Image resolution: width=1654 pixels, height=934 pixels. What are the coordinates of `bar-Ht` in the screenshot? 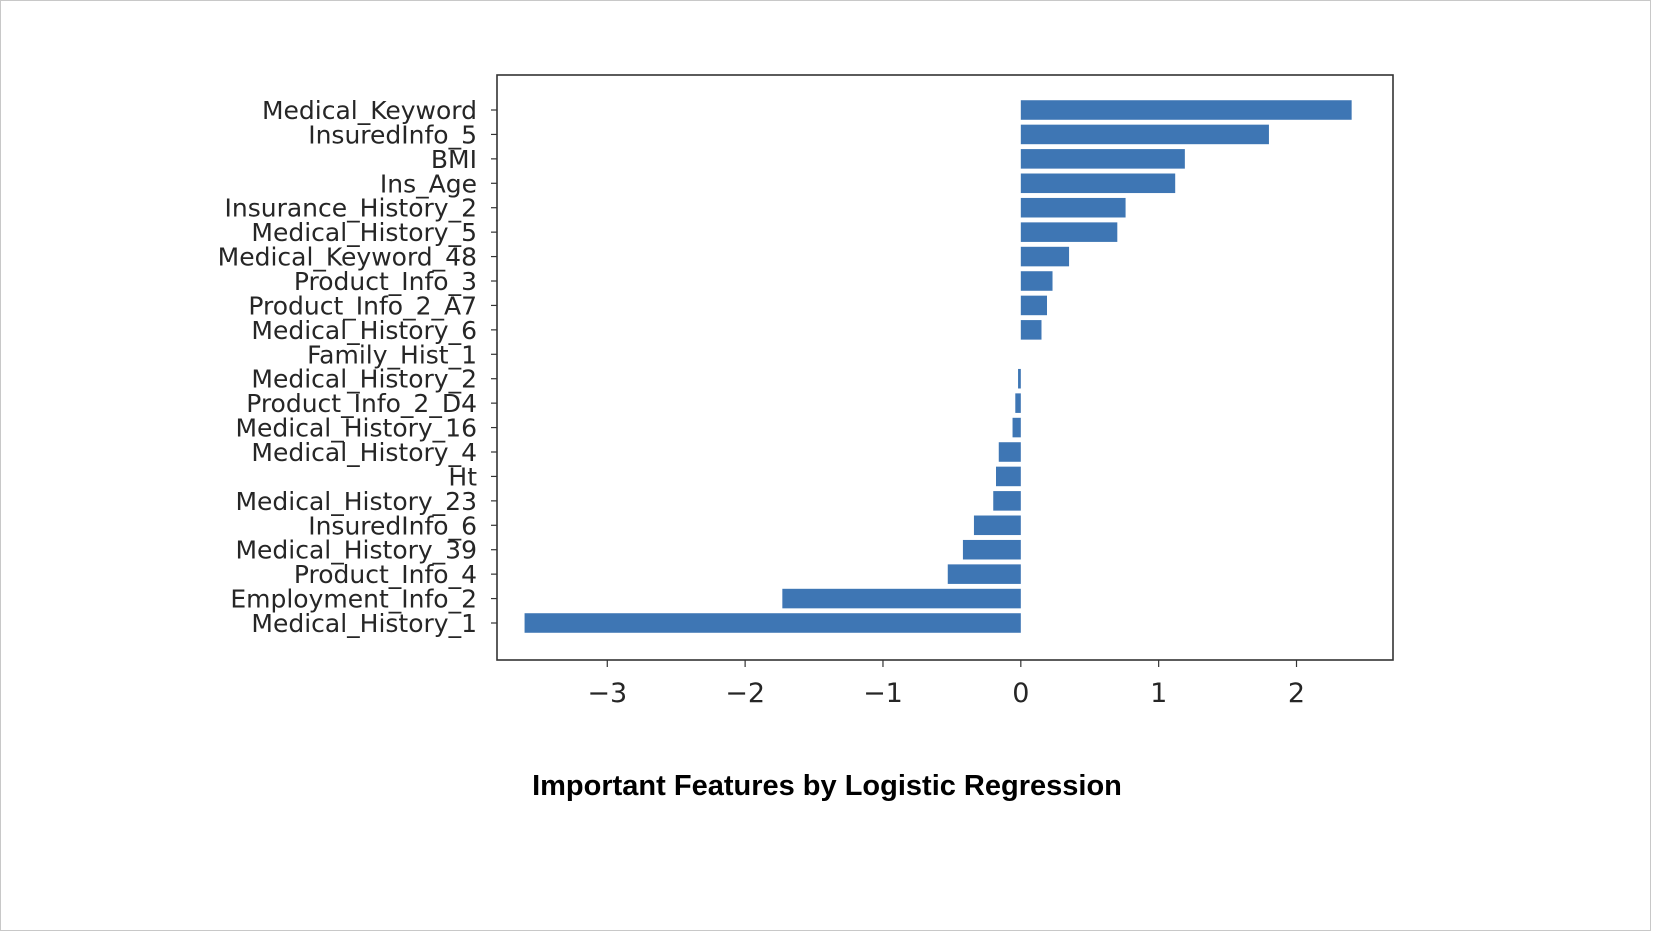 It's located at (1008, 476).